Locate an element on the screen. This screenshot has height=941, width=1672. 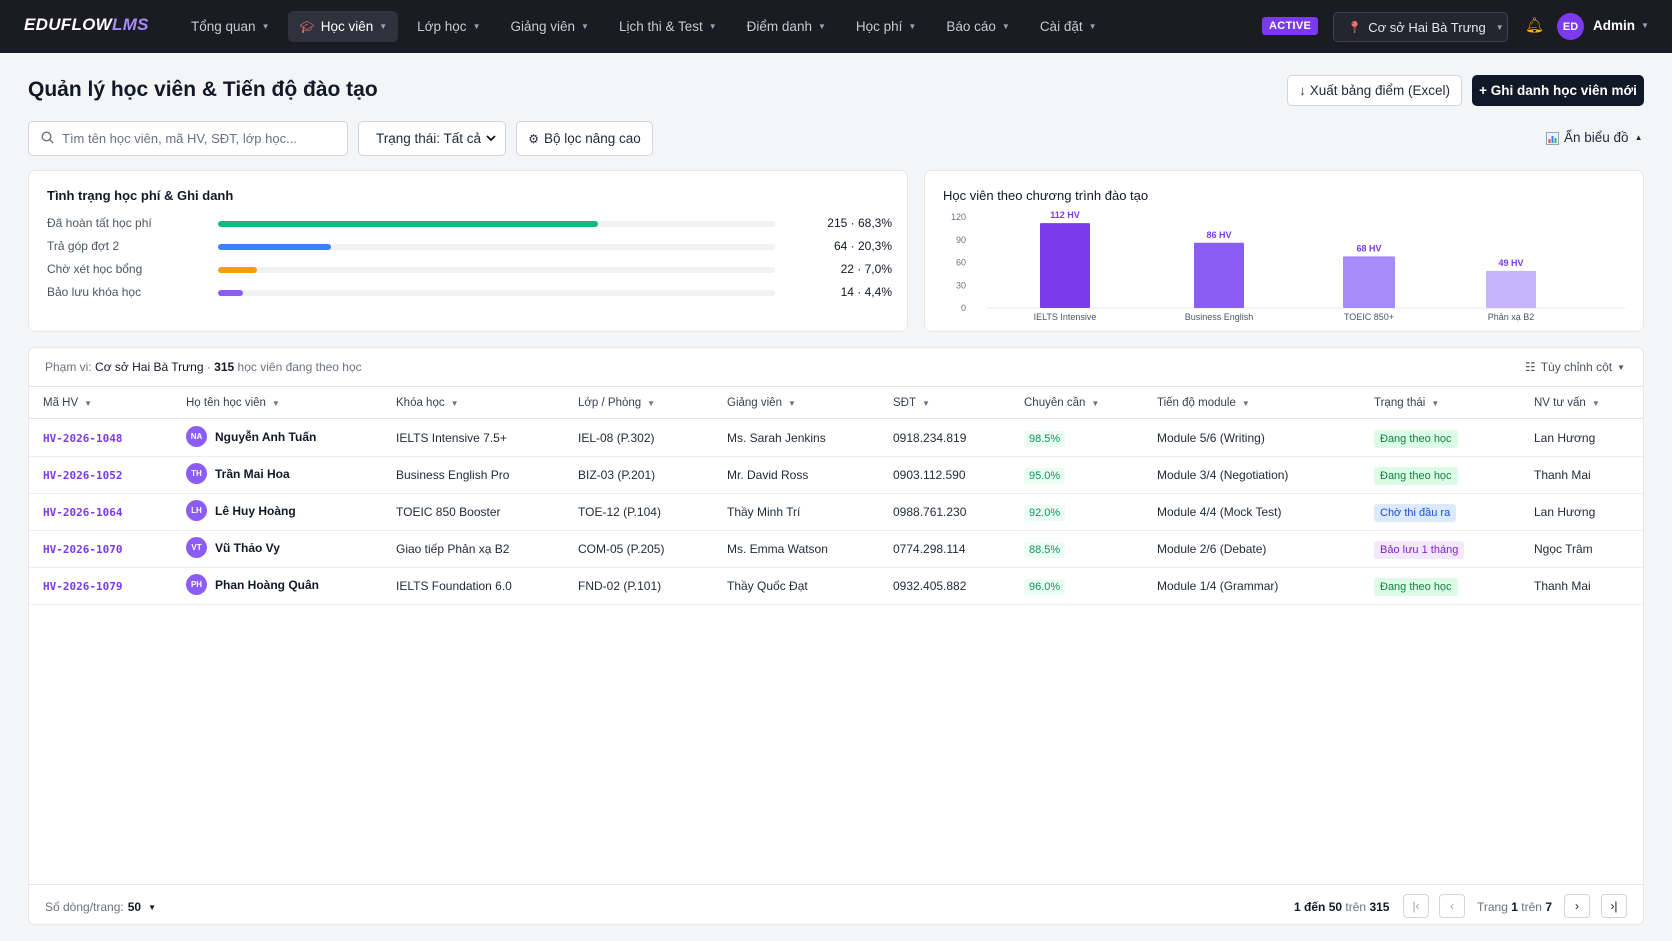
nav-item-teachers: Giảng viên ▼ is located at coordinates (549, 26).